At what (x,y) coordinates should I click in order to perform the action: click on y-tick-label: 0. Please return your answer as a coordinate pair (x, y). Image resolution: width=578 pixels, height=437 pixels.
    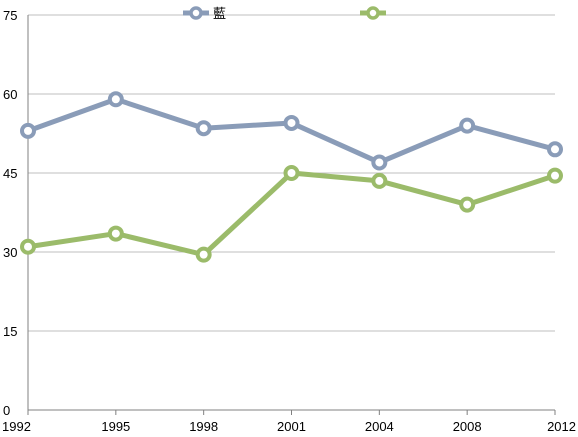
    Looking at the image, I should click on (6, 410).